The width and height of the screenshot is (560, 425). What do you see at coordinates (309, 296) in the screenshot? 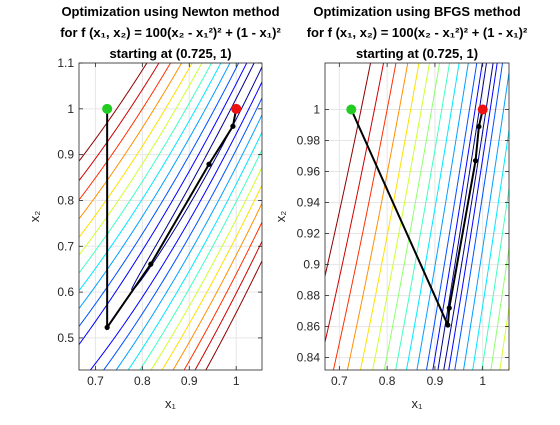
I see `y-tick-label: 0.88` at bounding box center [309, 296].